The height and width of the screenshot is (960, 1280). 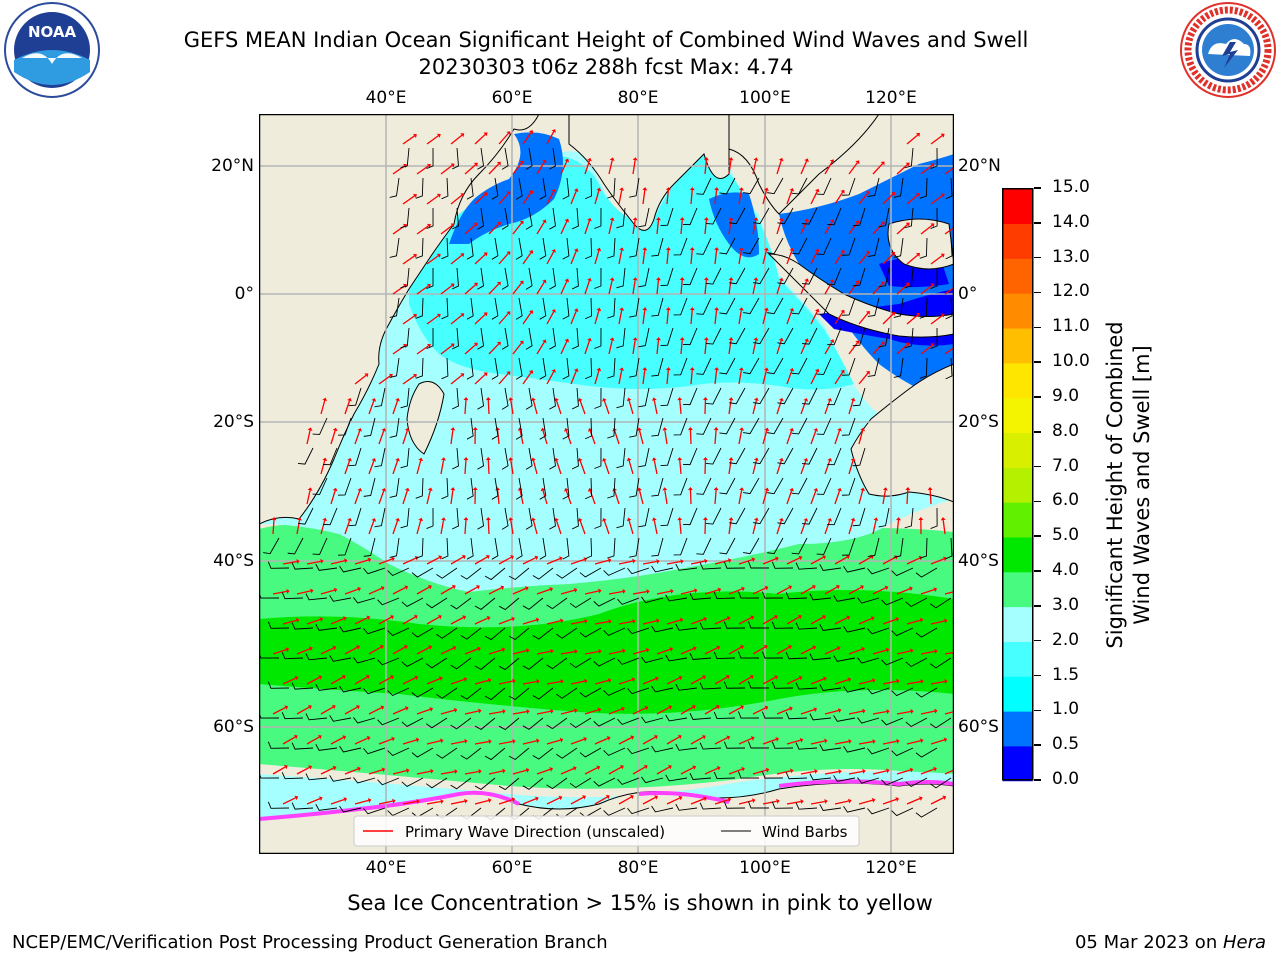 What do you see at coordinates (1017, 763) in the screenshot?
I see `colorbar-band` at bounding box center [1017, 763].